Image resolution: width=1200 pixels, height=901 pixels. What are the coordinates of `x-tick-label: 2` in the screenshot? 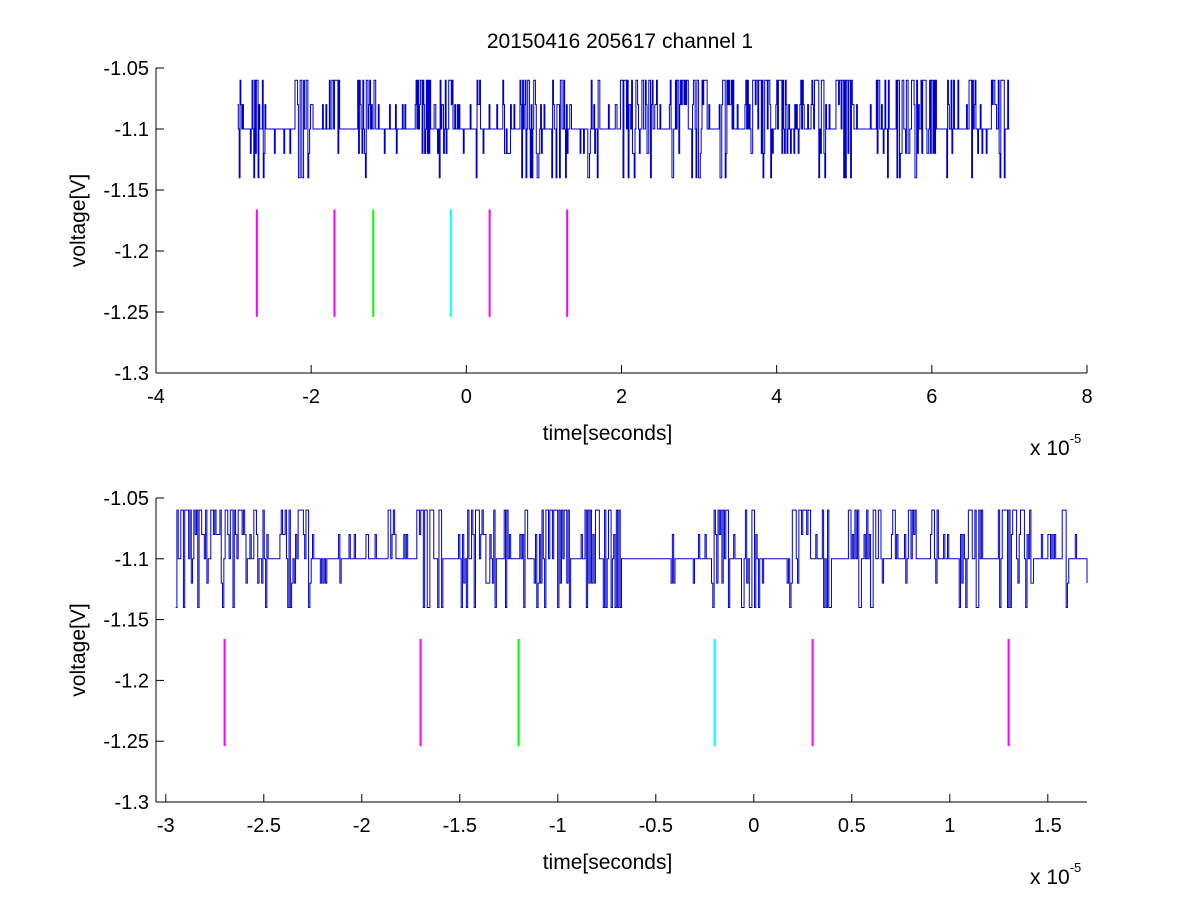 It's located at (621, 397).